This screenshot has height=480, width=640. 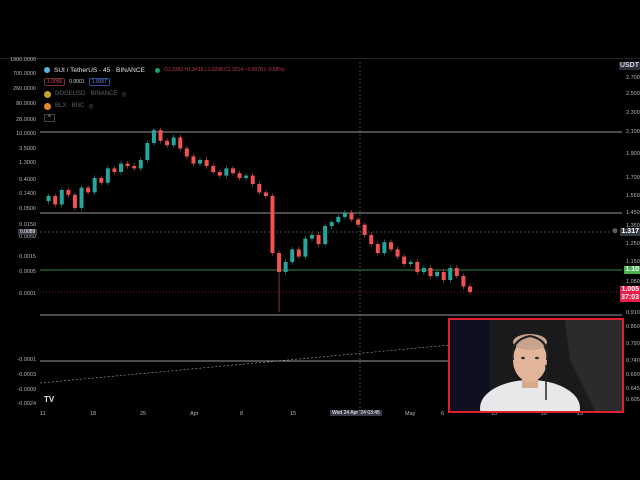 I want to click on sell-button: 1.0056, so click(x=55, y=82).